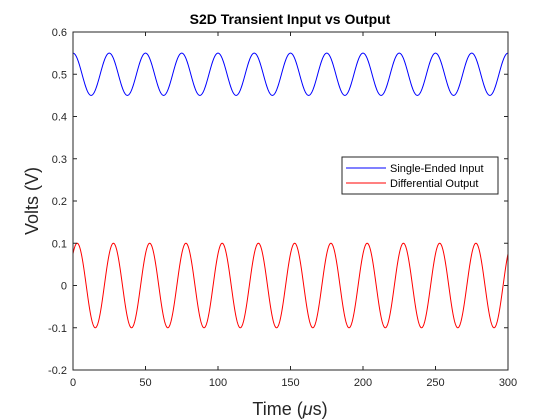 The width and height of the screenshot is (560, 420). Describe the element at coordinates (59, 160) in the screenshot. I see `y-tick-label: 0.3` at that location.